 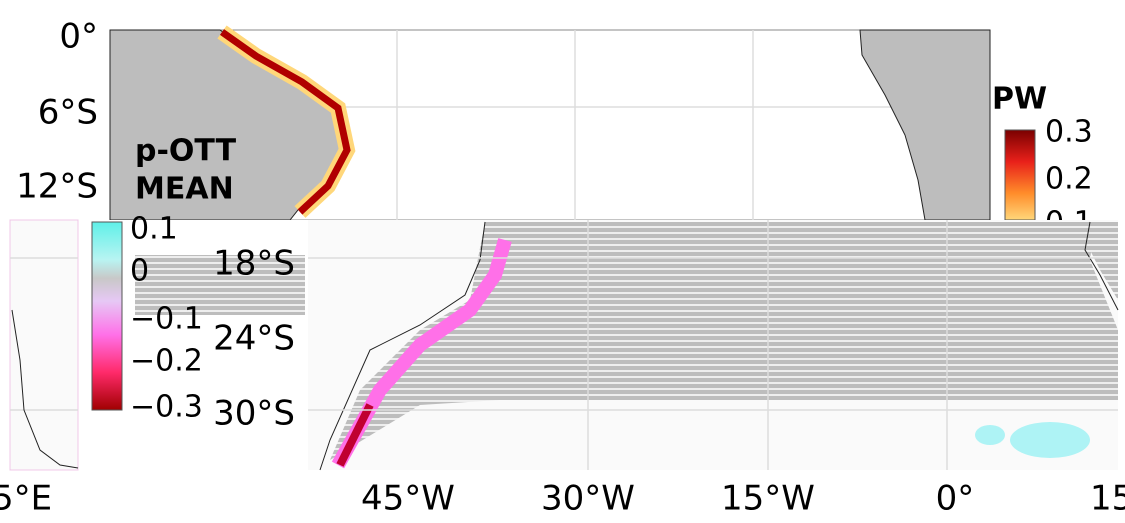 I want to click on colorbar-label: 0.1, so click(x=154, y=229).